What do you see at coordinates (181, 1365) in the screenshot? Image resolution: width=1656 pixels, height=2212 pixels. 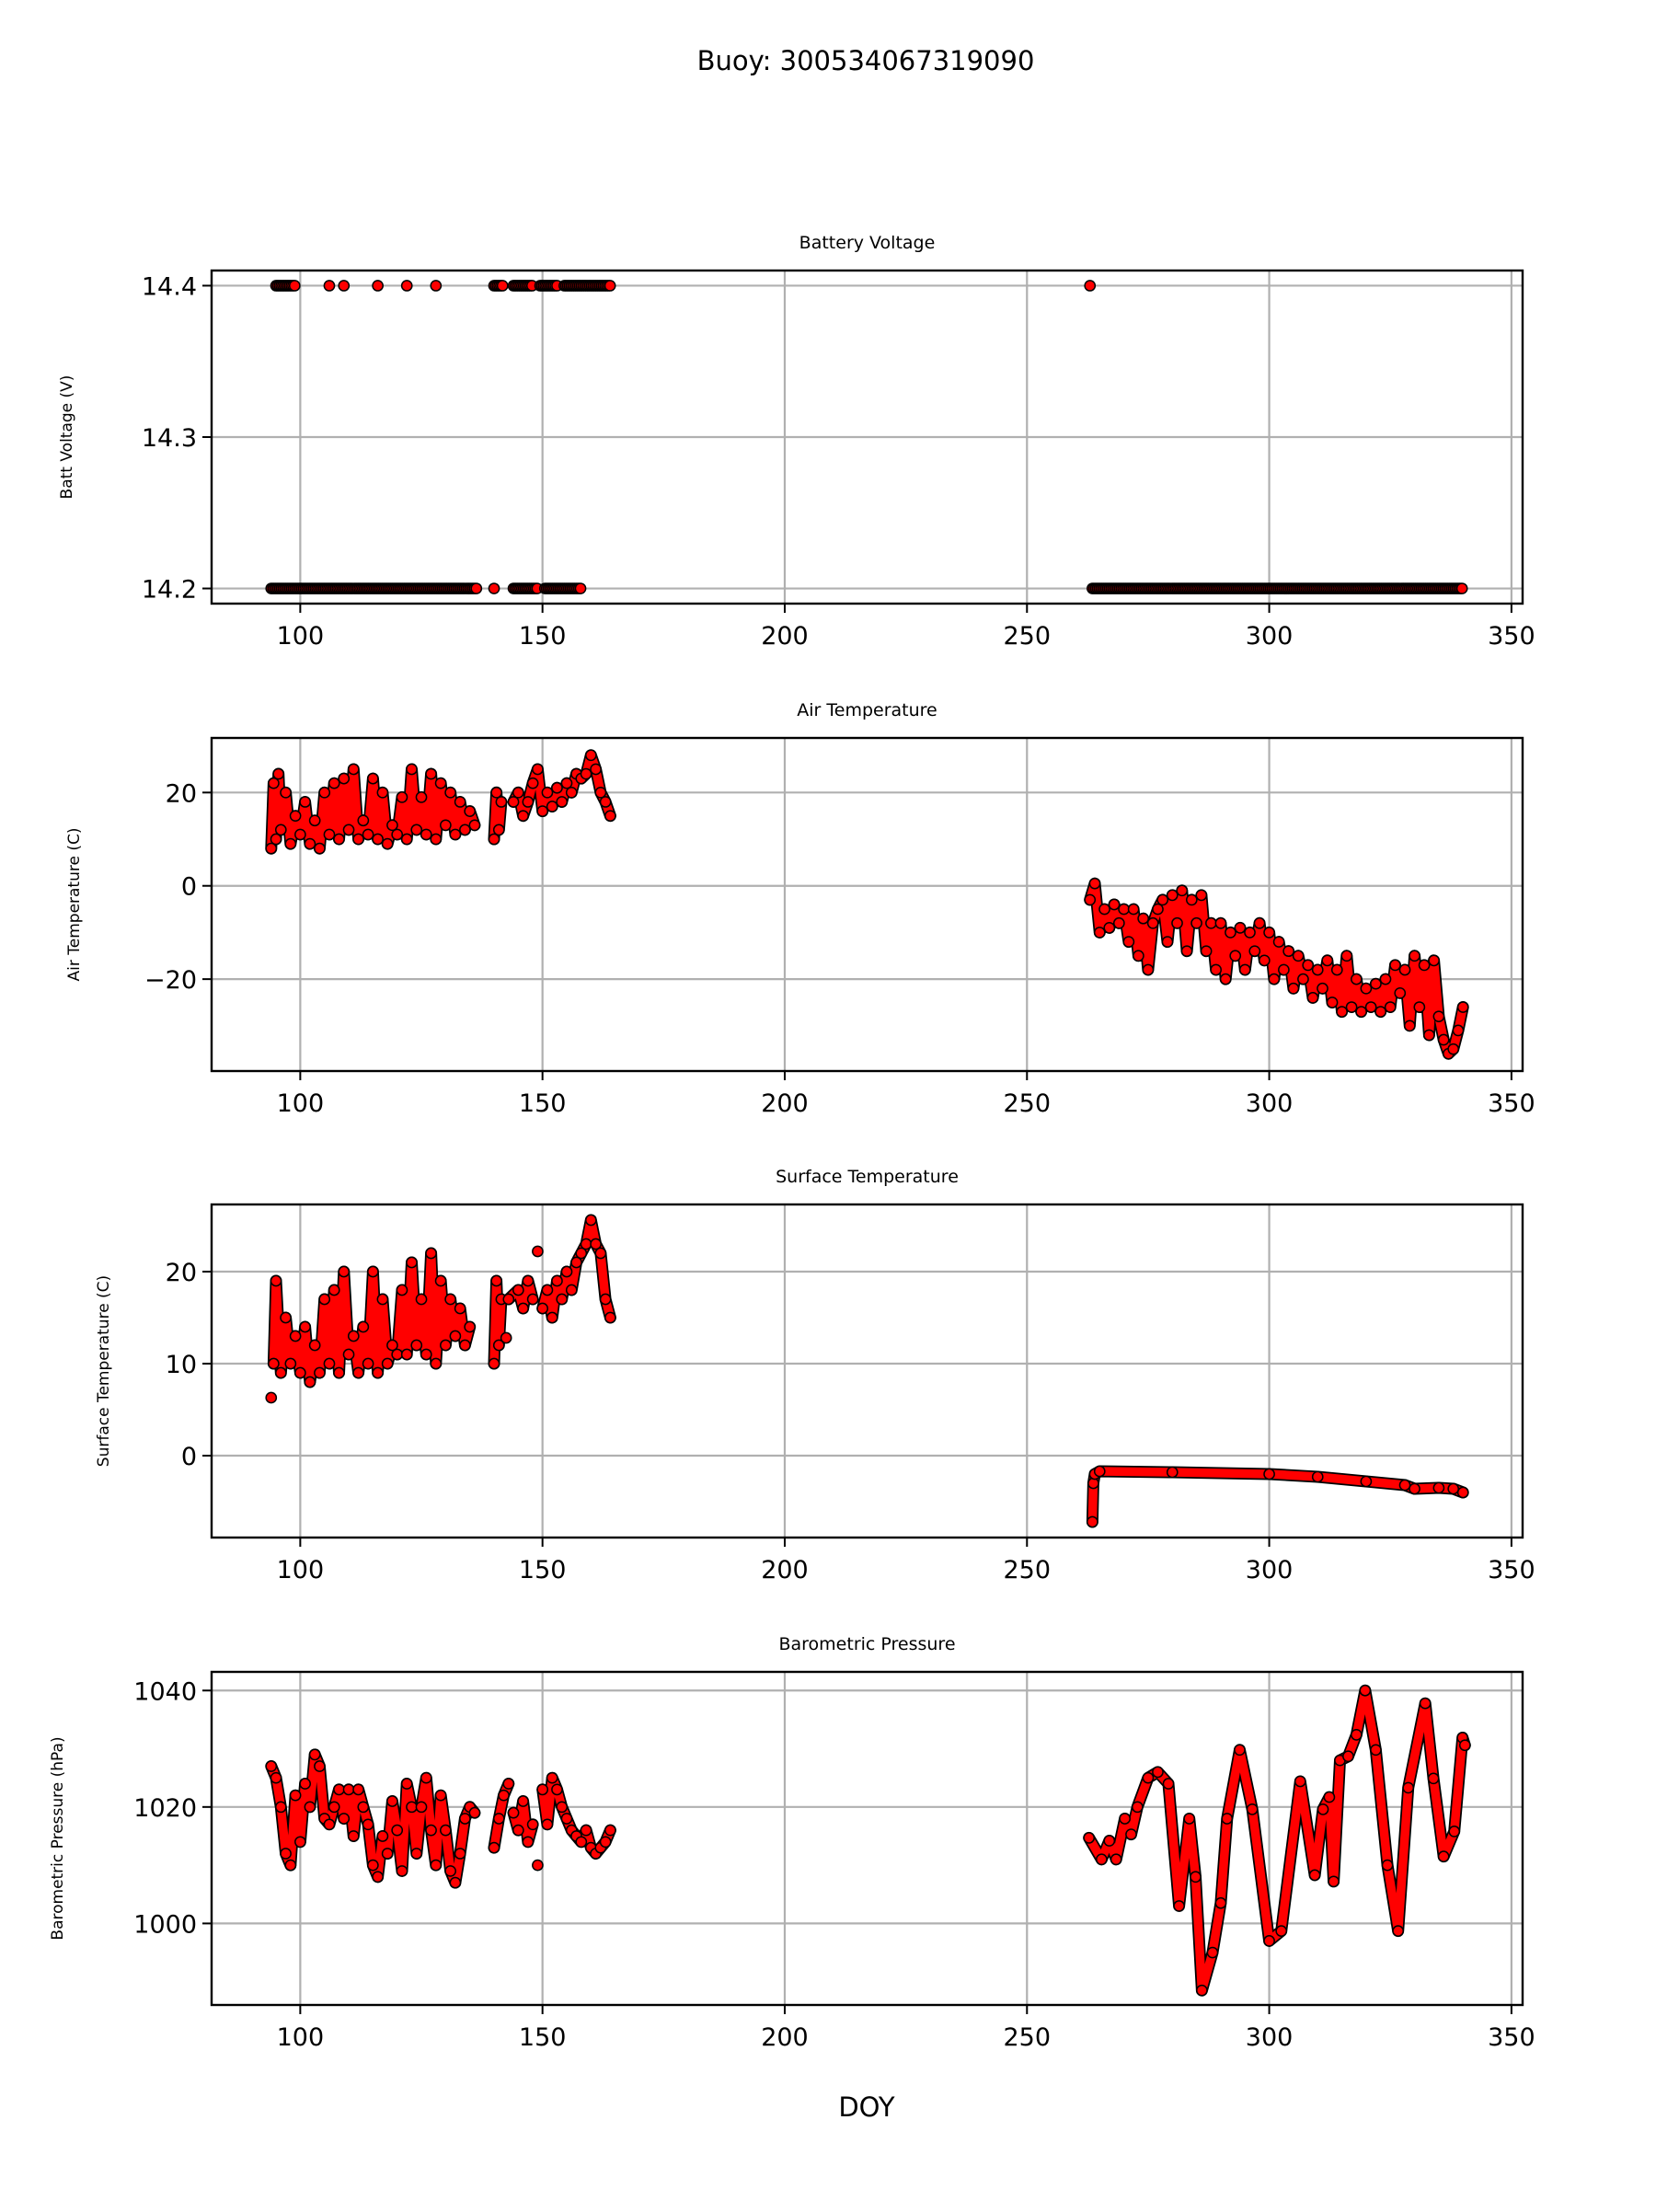 I see `y-tick-label: 10` at bounding box center [181, 1365].